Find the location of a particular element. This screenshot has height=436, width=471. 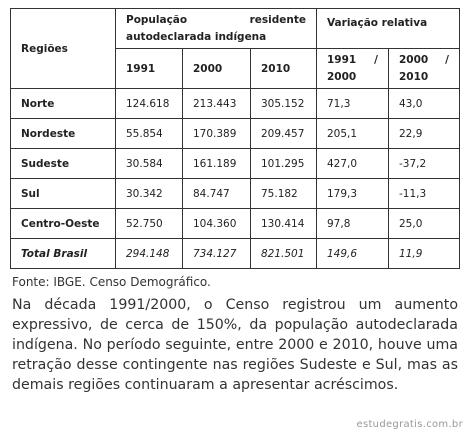

header-cell: Variação relativa is located at coordinates (388, 28).